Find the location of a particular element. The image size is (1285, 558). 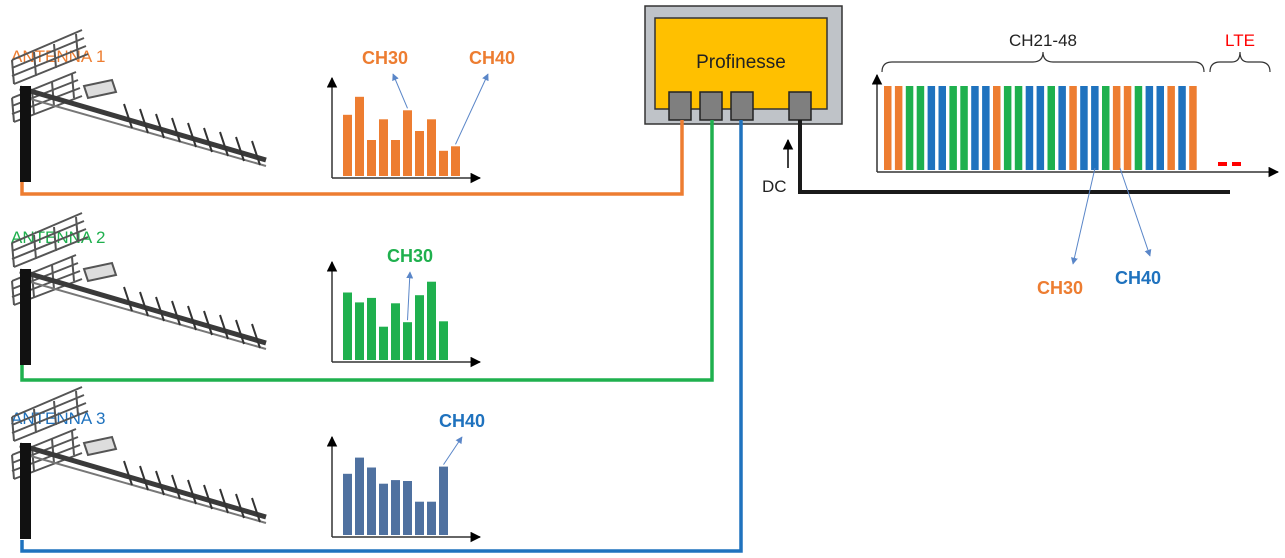

antenna-2-spectrum: CH30 is located at coordinates (404, 307).